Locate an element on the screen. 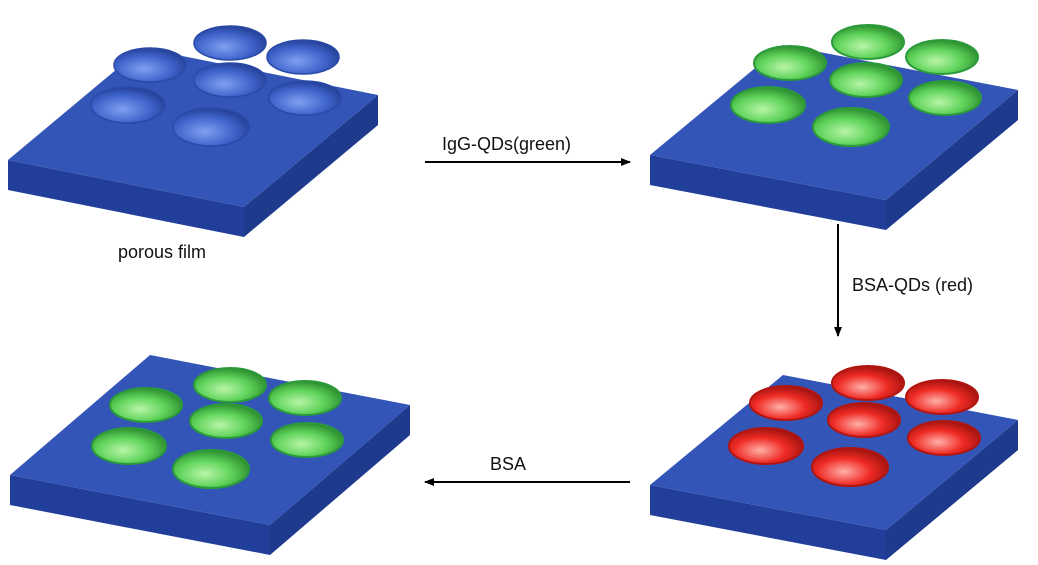 This screenshot has height=565, width=1038. arrow-bsa-label: BSA is located at coordinates (508, 464).